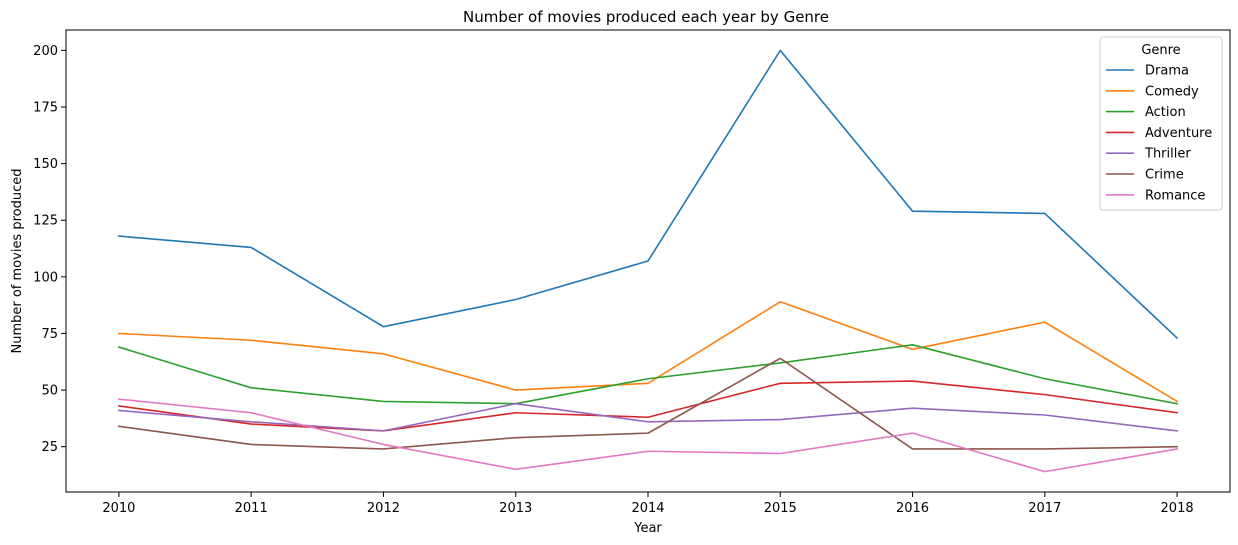 The image size is (1238, 545). Describe the element at coordinates (648, 374) in the screenshot. I see `series-line-action` at that location.